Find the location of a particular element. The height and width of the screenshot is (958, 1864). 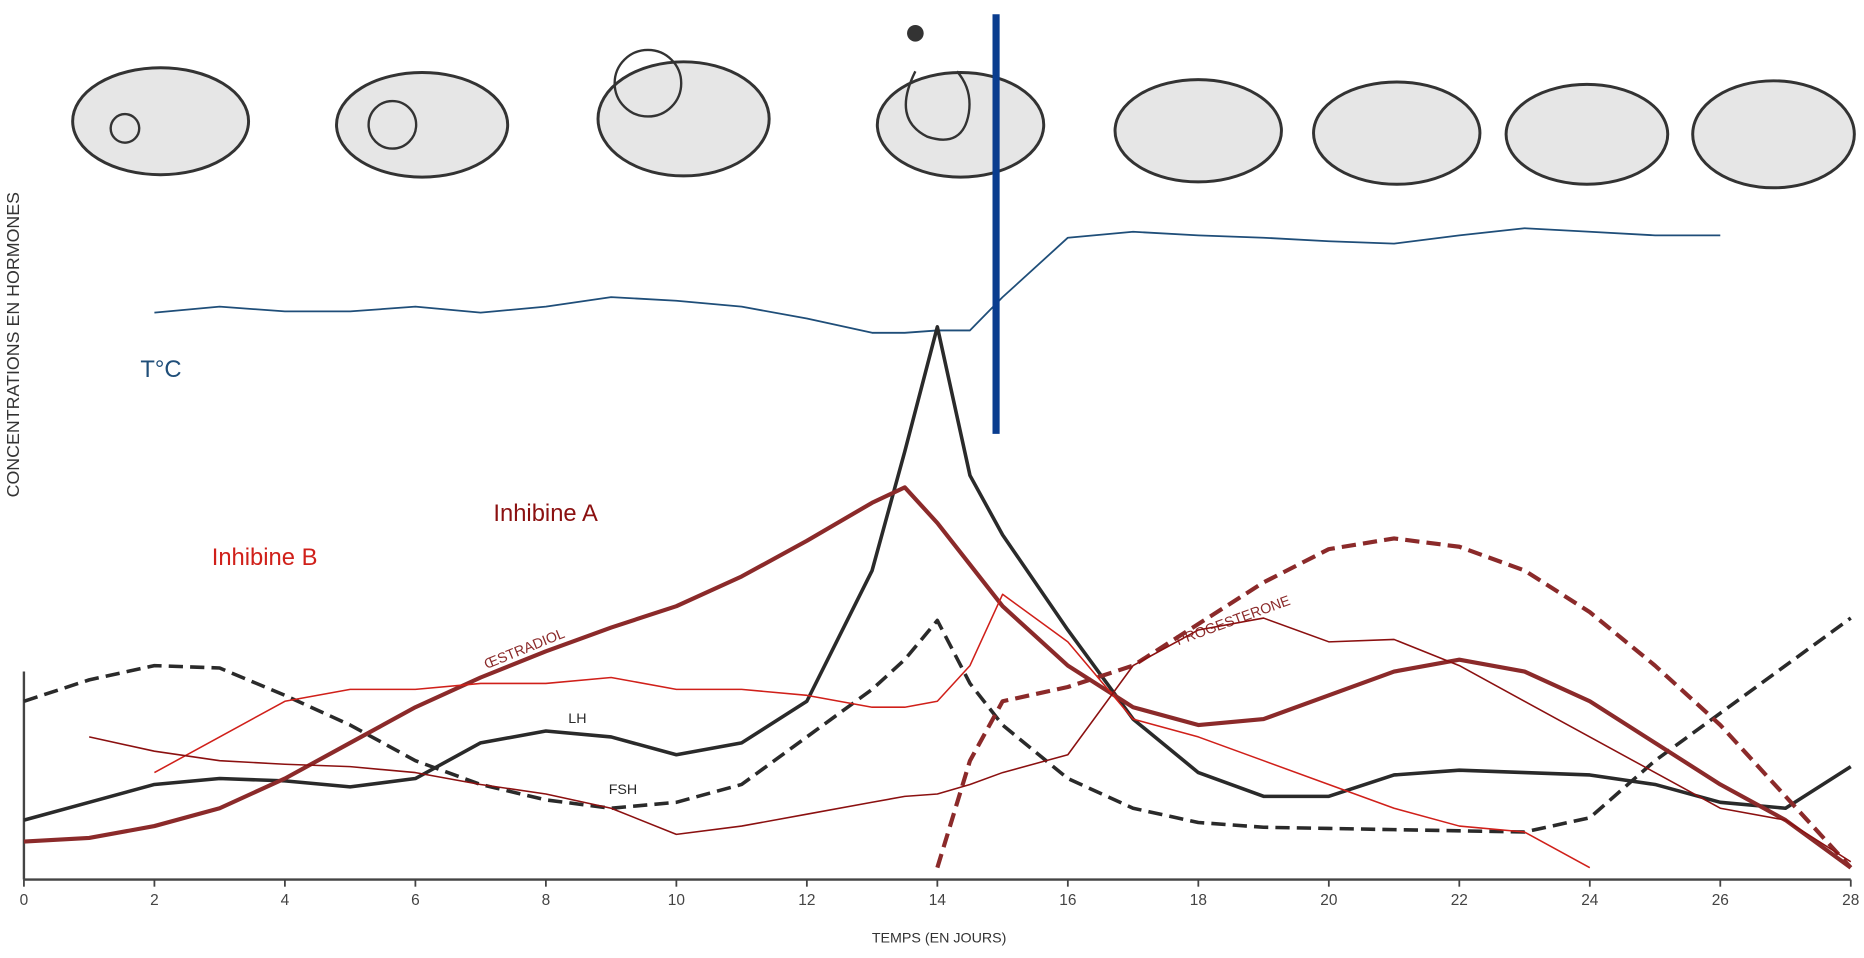

series-label: FSH is located at coordinates (623, 790).